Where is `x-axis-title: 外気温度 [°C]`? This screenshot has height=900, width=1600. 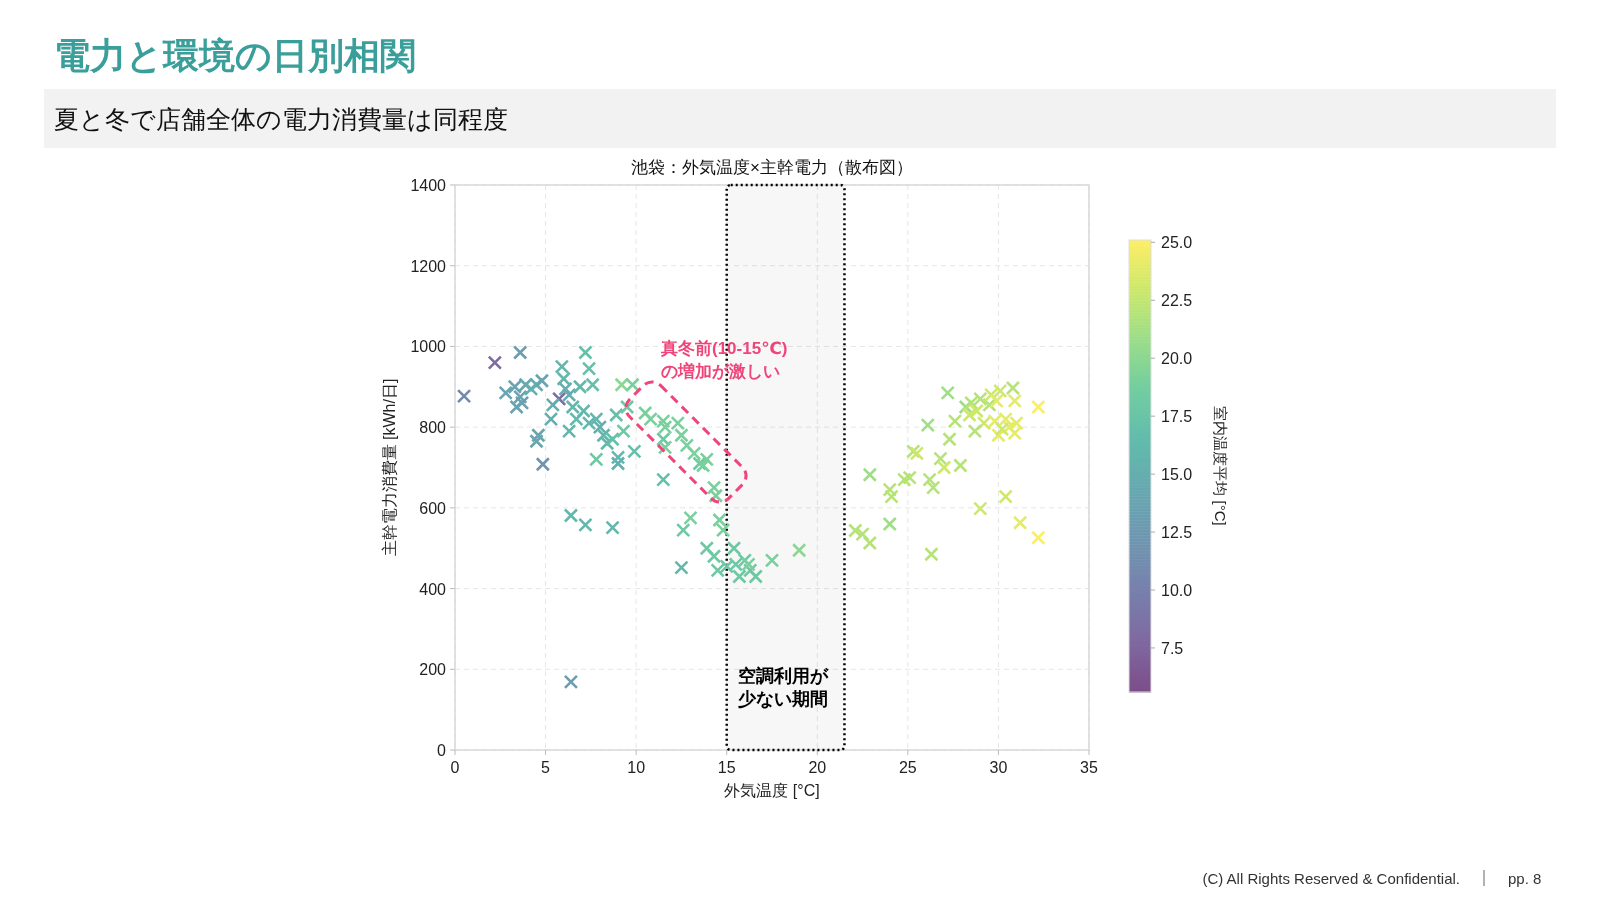
x-axis-title: 外気温度 [°C] is located at coordinates (772, 790).